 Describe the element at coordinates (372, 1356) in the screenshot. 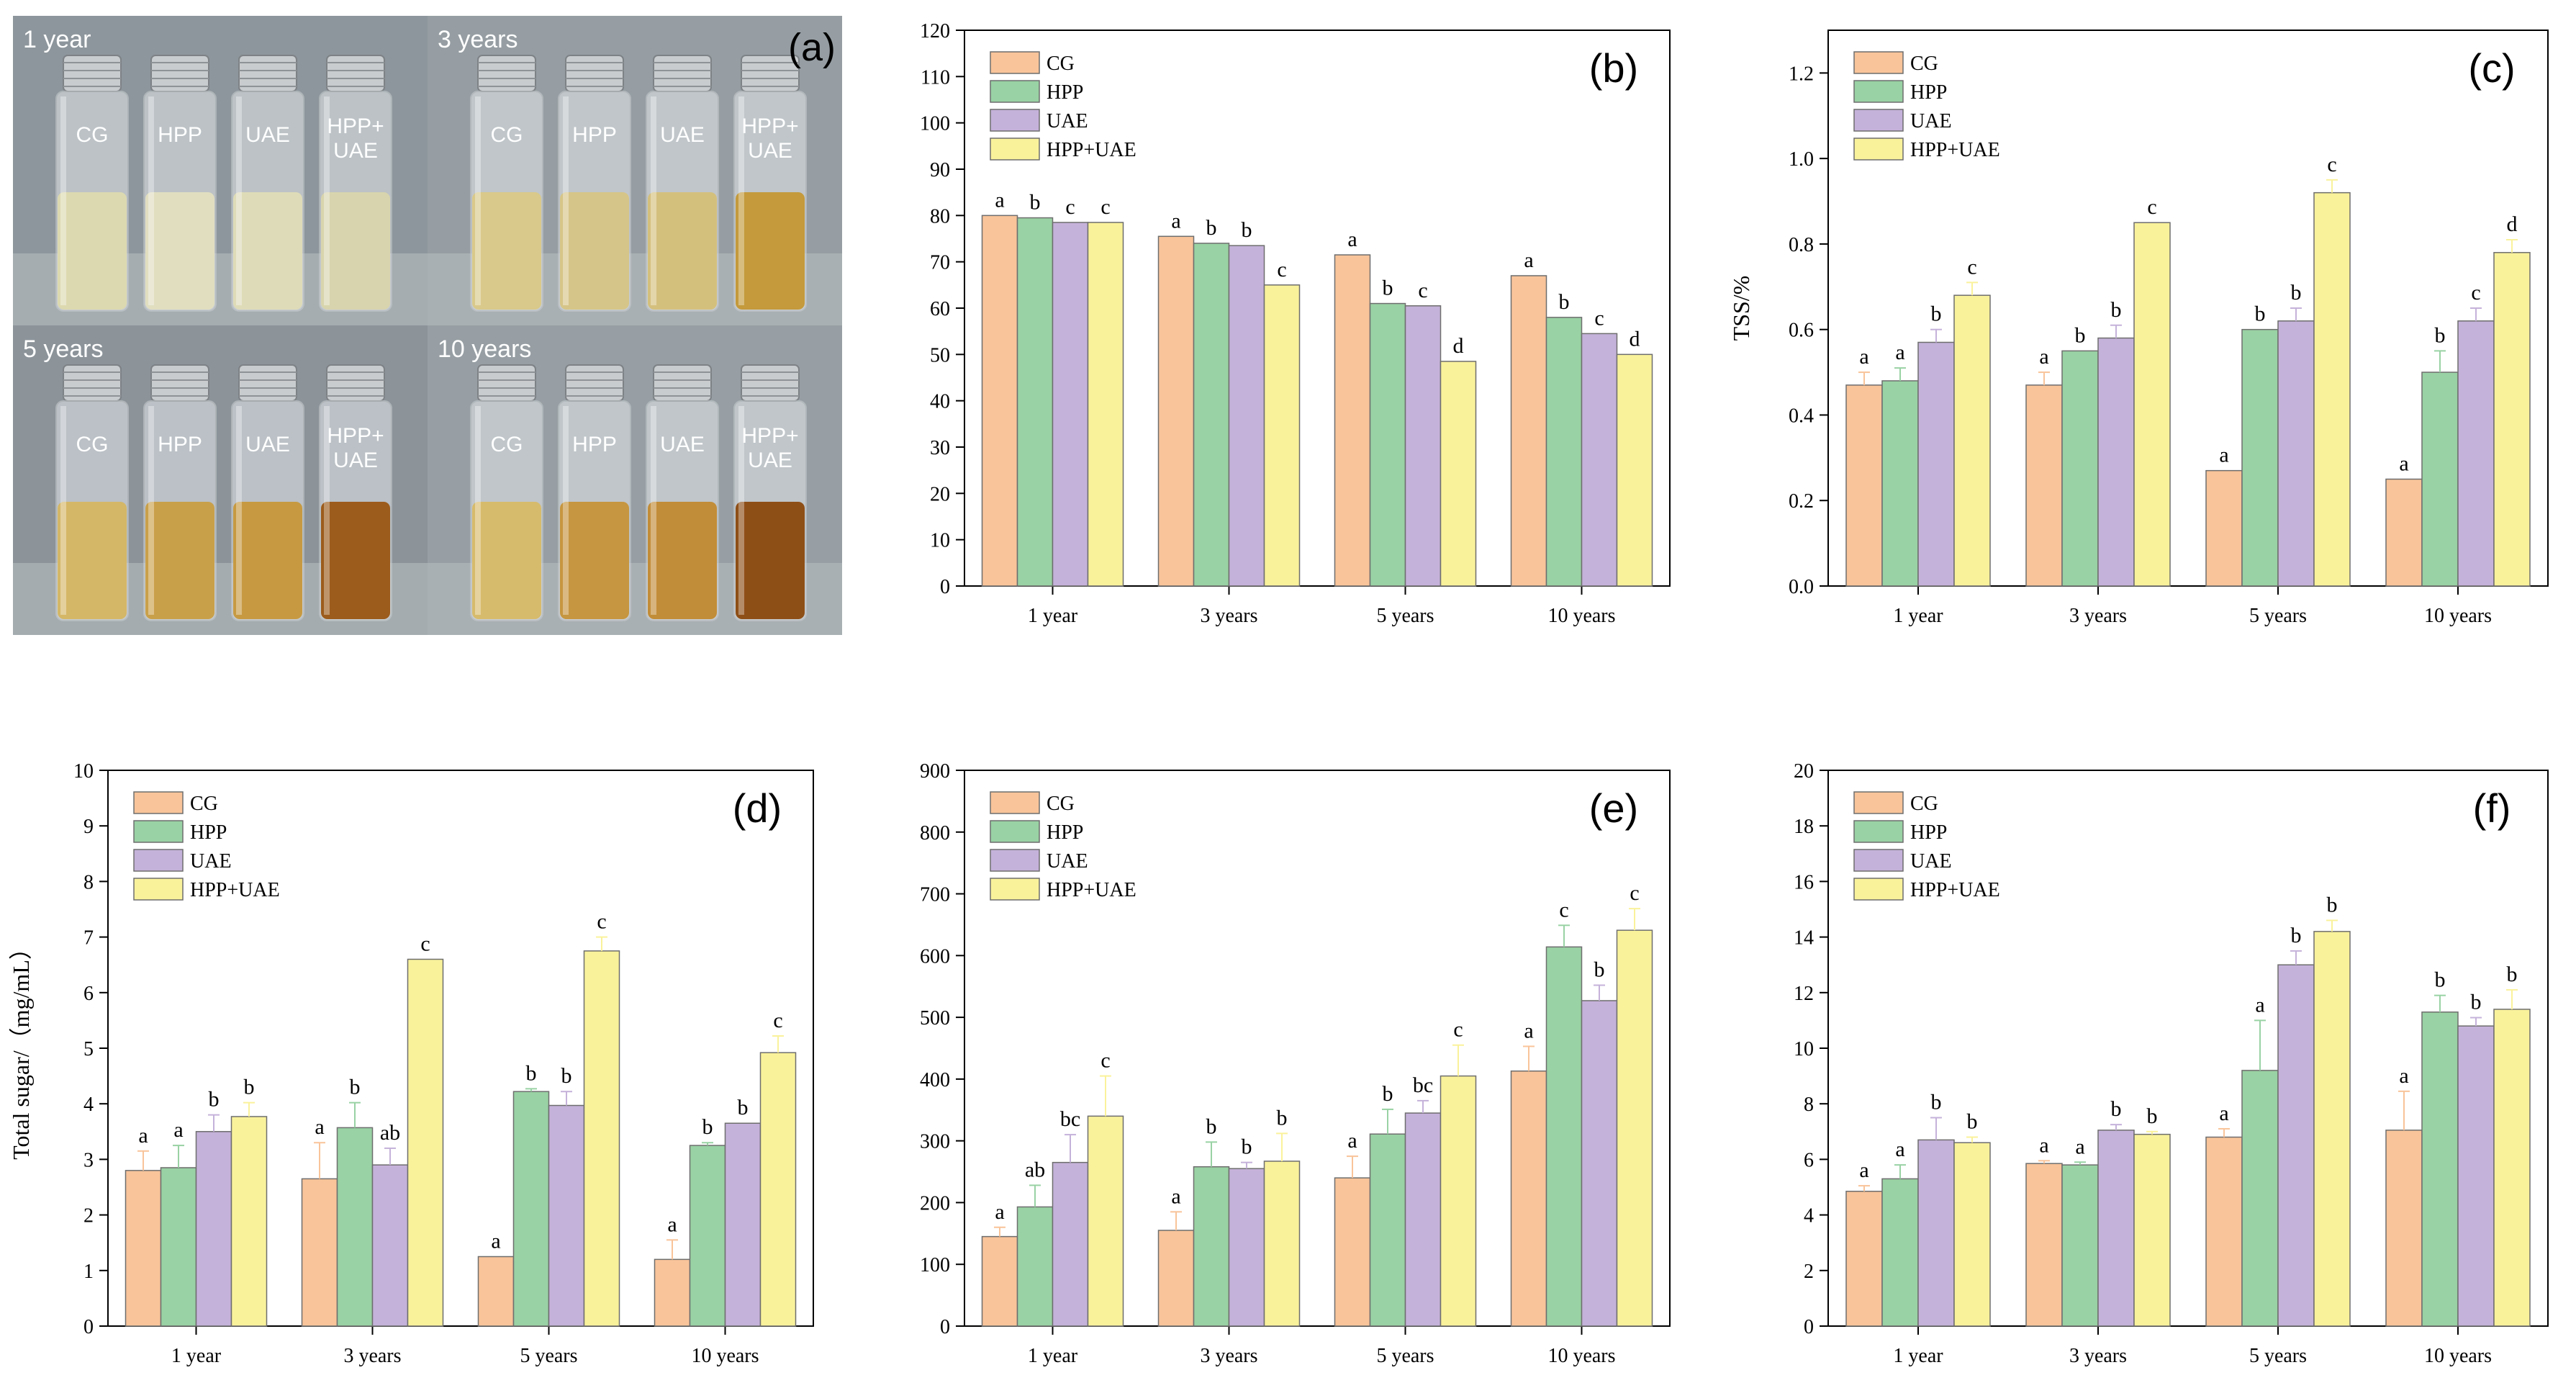

I see `x-tick-label: 3 years` at that location.